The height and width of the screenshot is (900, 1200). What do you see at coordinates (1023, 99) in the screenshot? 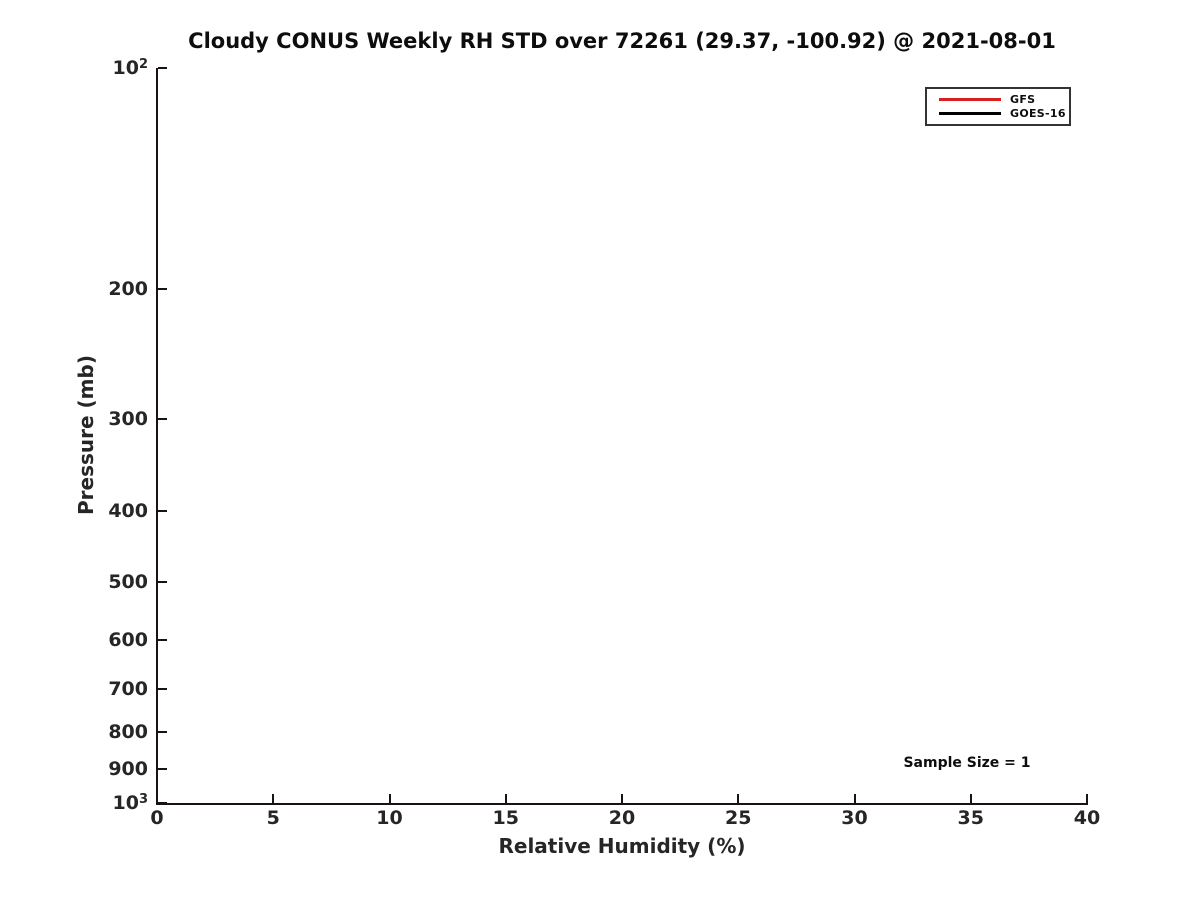
I see `legend-label: GFS` at bounding box center [1023, 99].